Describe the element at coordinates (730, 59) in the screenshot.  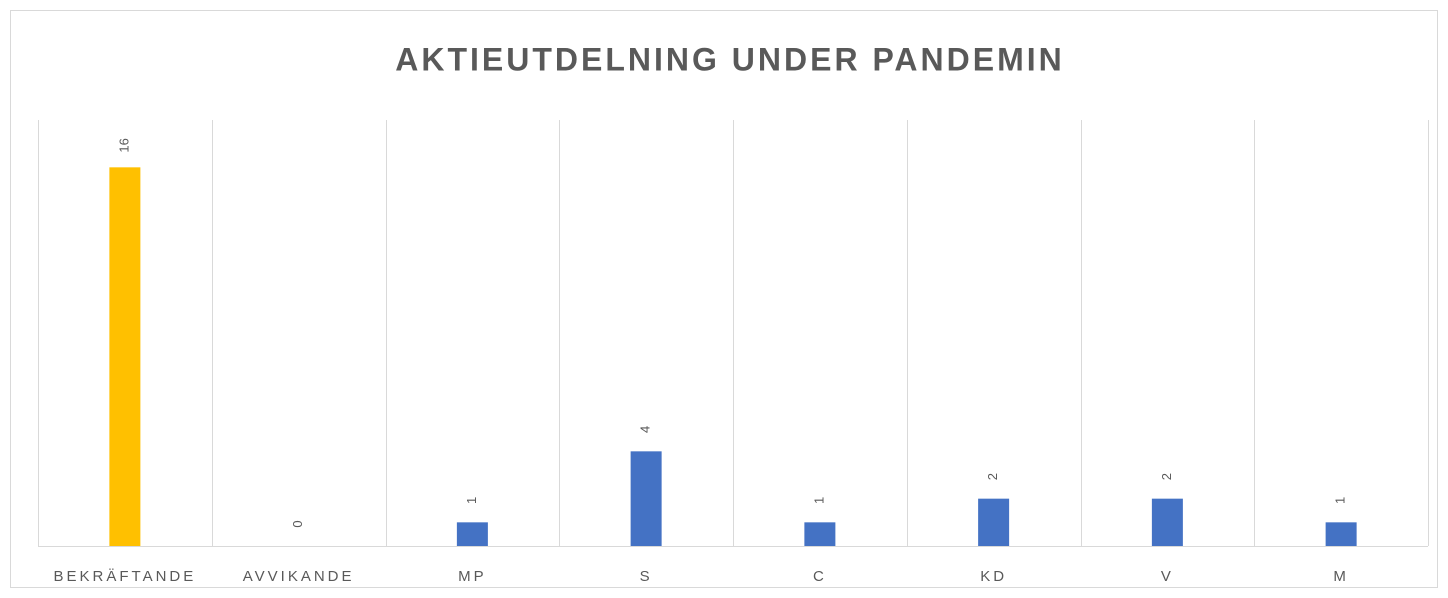
I see `chart-title: AKTIEUTDELNING UNDER PANDEMIN` at that location.